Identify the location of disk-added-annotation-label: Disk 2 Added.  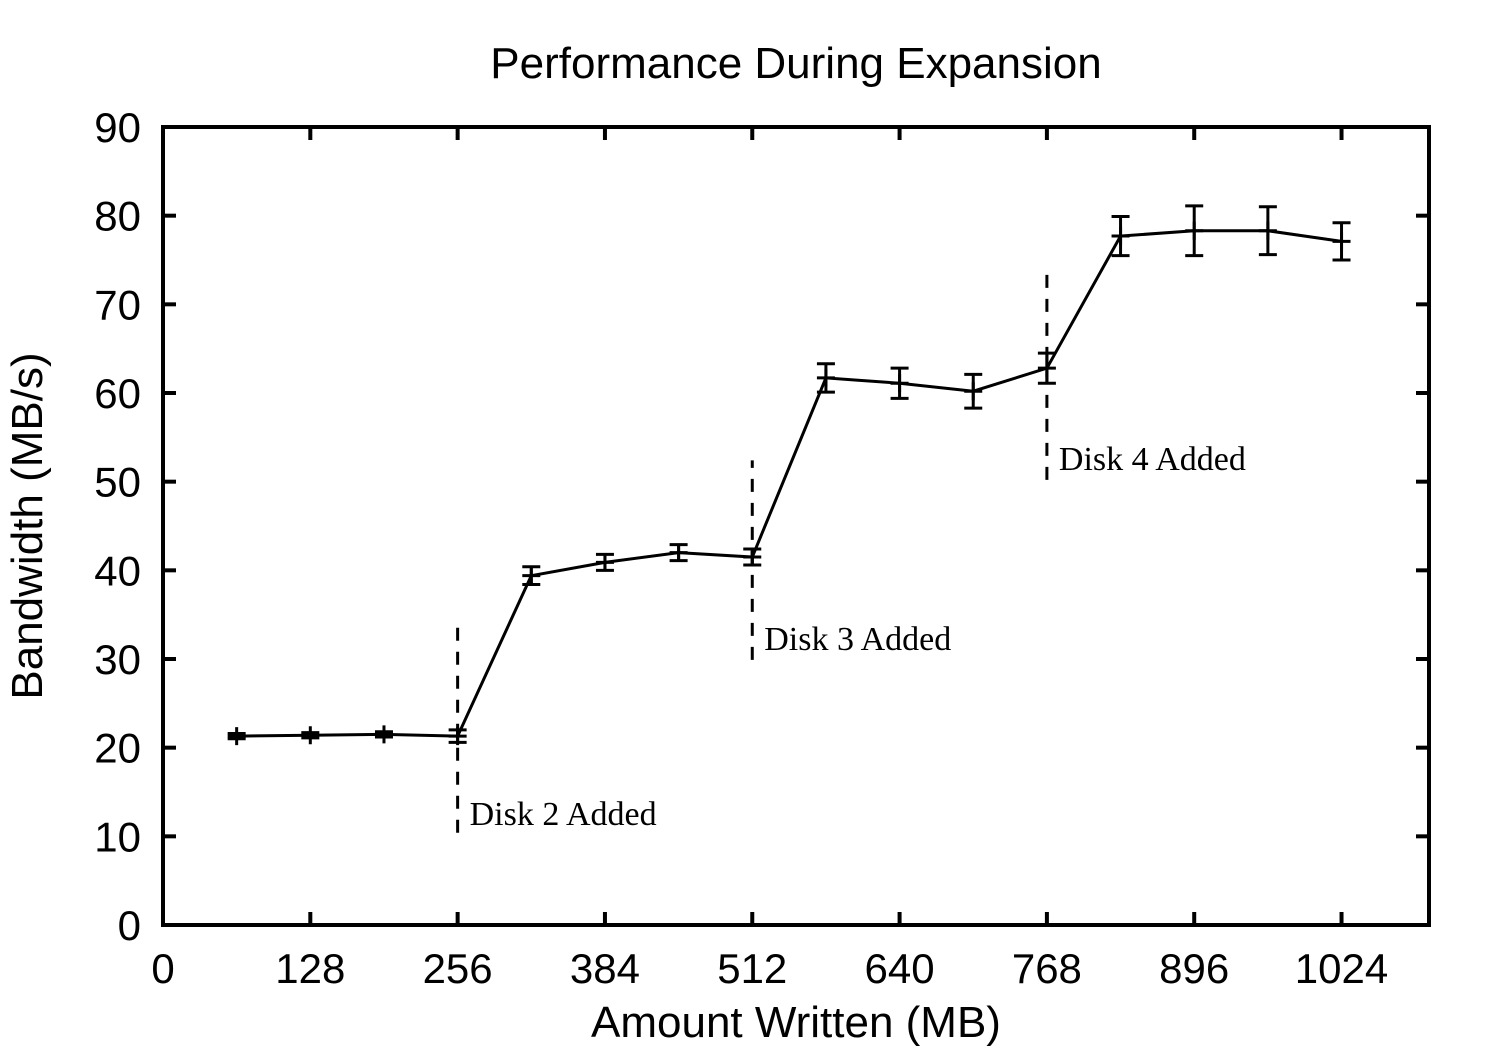
(563, 814).